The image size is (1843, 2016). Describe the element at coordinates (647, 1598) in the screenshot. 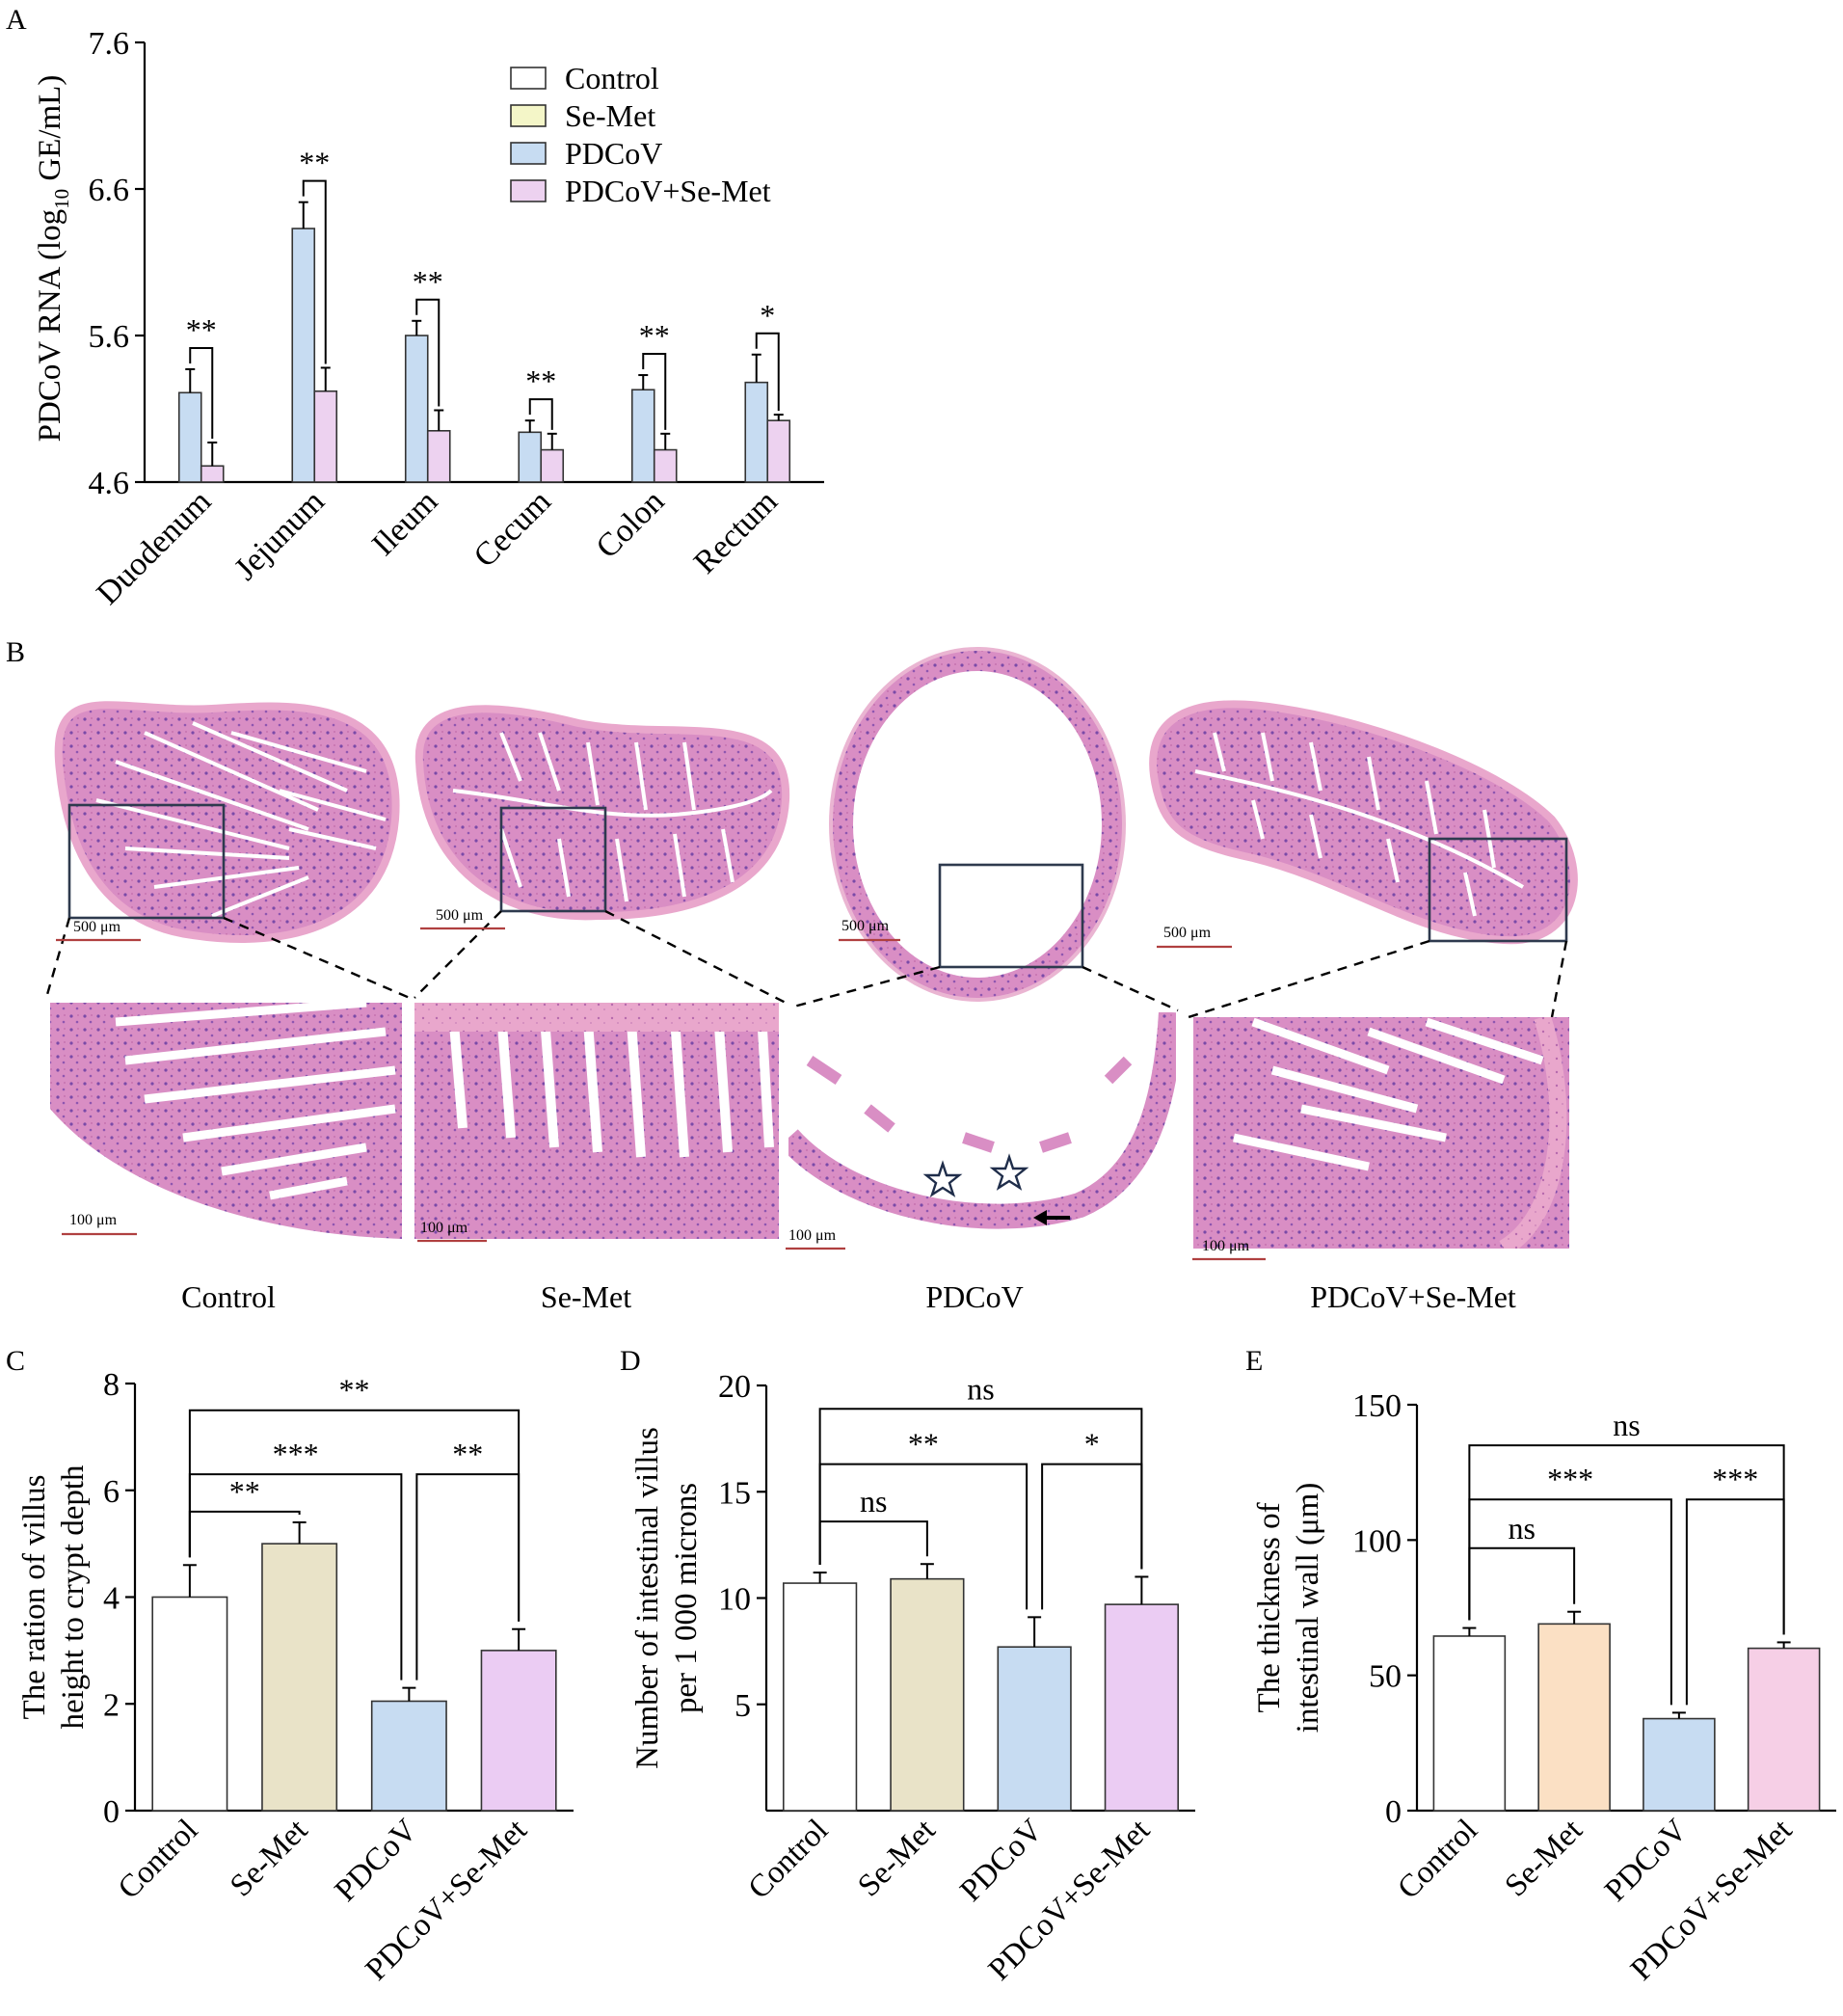

I see `chart-d-y-axis-label-line1: Number of intestinal villus` at that location.